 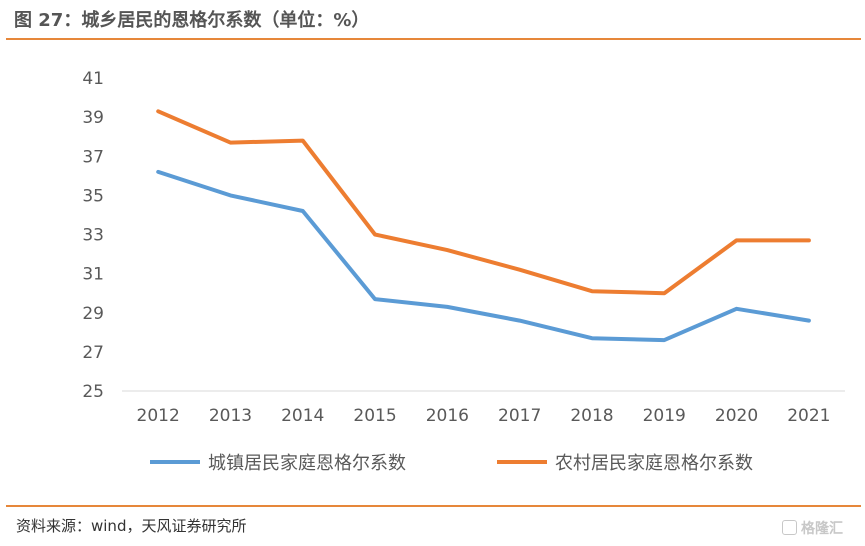 What do you see at coordinates (433, 506) in the screenshot?
I see `footer-divider` at bounding box center [433, 506].